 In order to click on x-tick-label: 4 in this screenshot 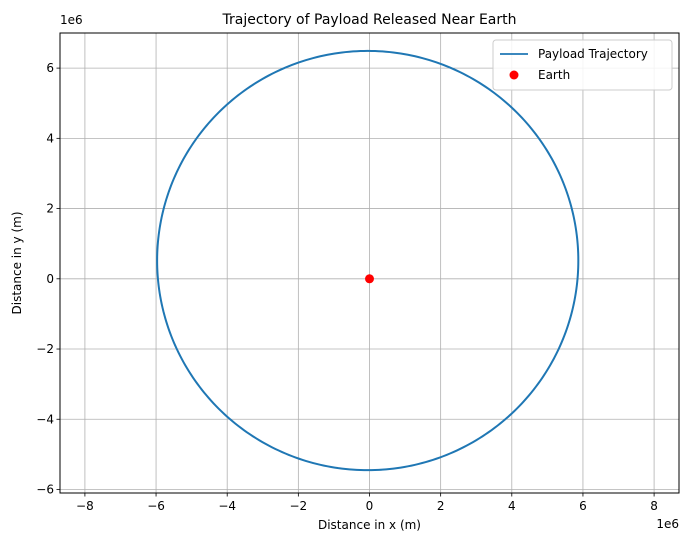, I will do `click(512, 506)`.